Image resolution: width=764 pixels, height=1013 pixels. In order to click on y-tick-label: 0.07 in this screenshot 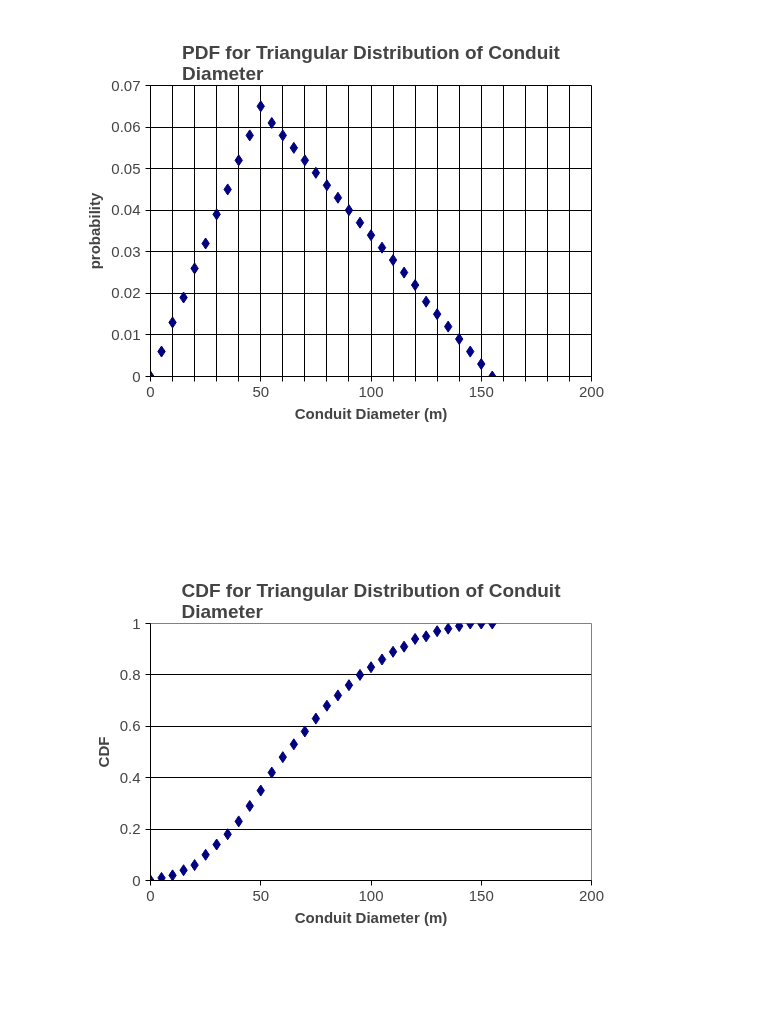, I will do `click(126, 85)`.